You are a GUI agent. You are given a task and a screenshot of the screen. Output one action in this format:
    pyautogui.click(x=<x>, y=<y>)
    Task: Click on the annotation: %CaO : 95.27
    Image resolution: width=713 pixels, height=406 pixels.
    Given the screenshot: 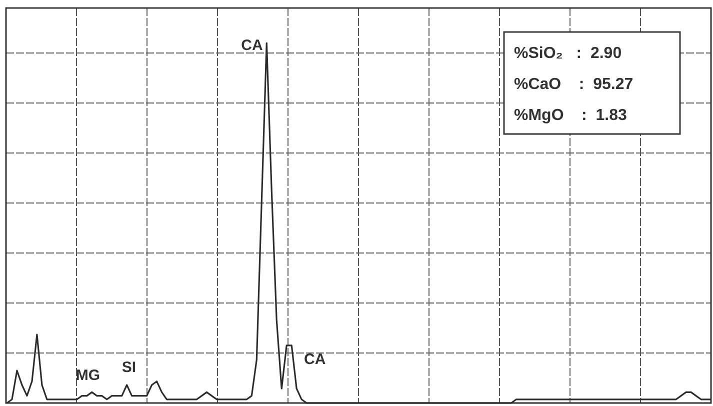 What is the action you would take?
    pyautogui.click(x=574, y=84)
    